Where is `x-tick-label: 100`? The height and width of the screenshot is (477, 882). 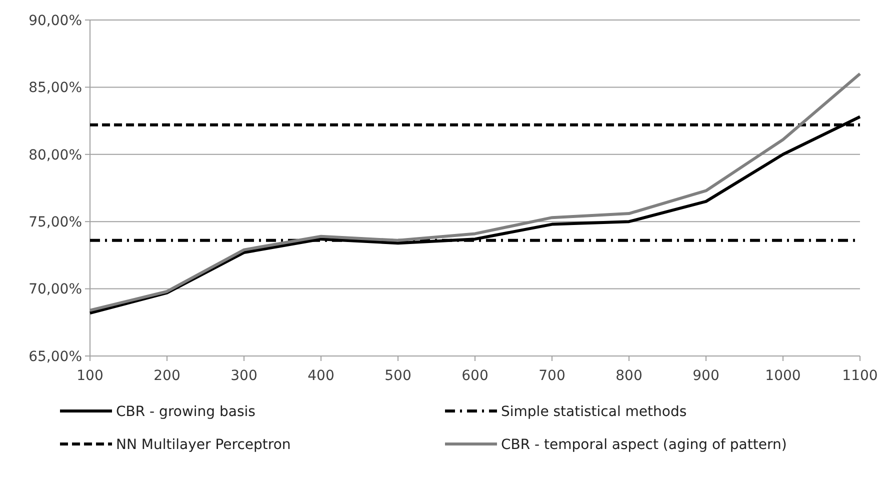 x-tick-label: 100 is located at coordinates (90, 376).